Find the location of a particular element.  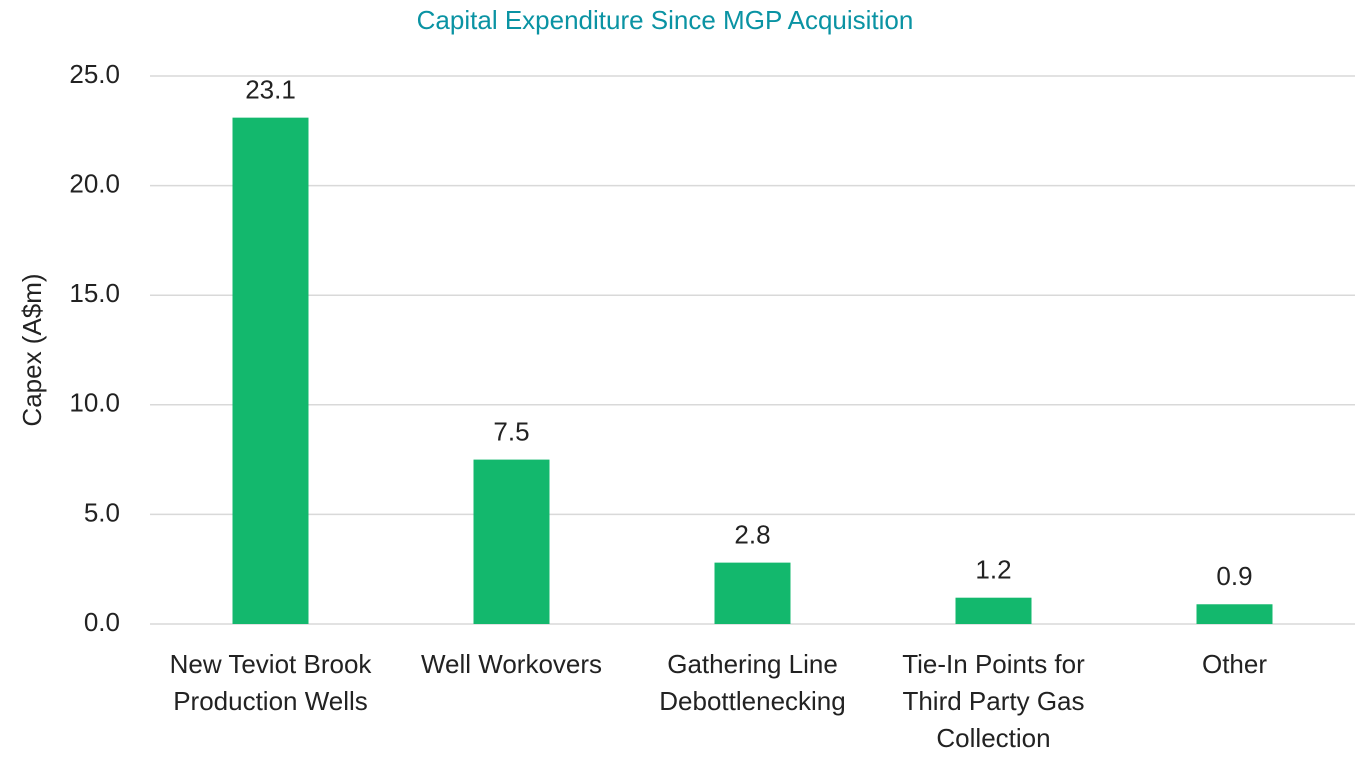

y-tick-label: 10.0 is located at coordinates (94, 403).